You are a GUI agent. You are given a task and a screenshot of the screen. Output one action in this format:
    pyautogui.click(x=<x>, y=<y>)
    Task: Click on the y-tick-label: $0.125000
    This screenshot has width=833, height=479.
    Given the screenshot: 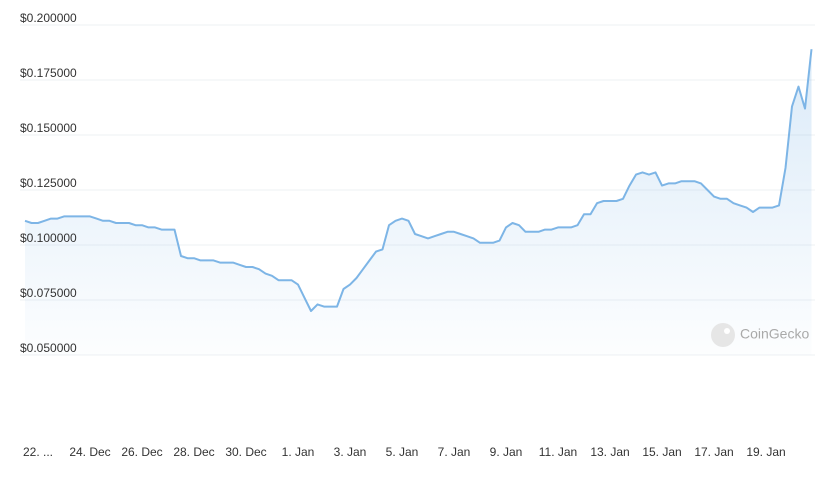 What is the action you would take?
    pyautogui.click(x=48, y=183)
    